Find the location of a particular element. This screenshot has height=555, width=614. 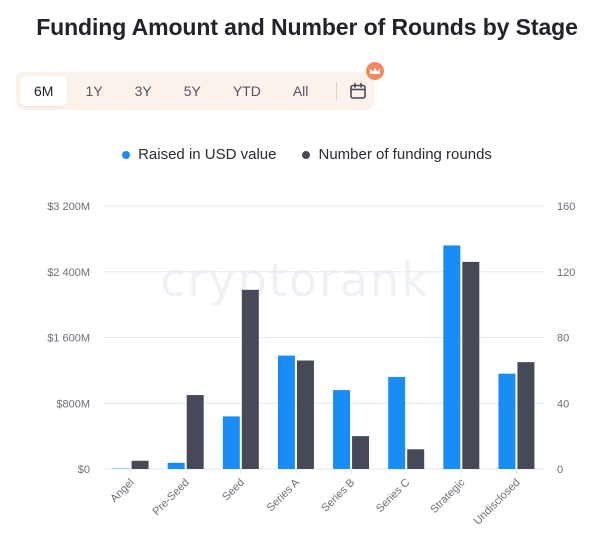

y-right-tick-label: 160 is located at coordinates (566, 207).